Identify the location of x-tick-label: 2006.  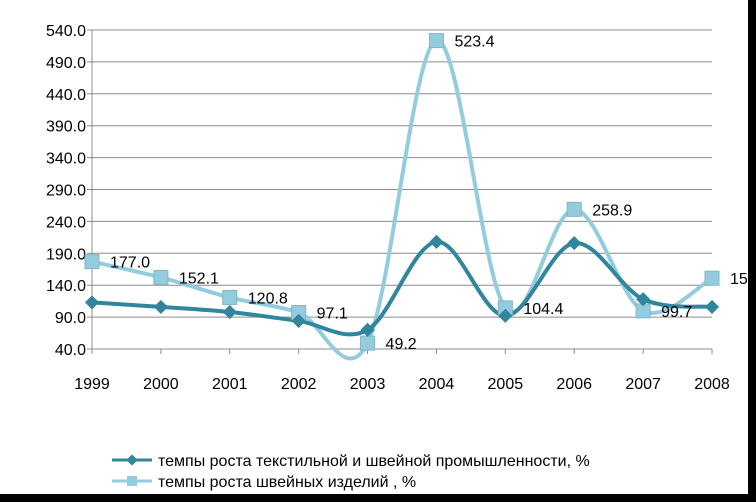
(574, 384).